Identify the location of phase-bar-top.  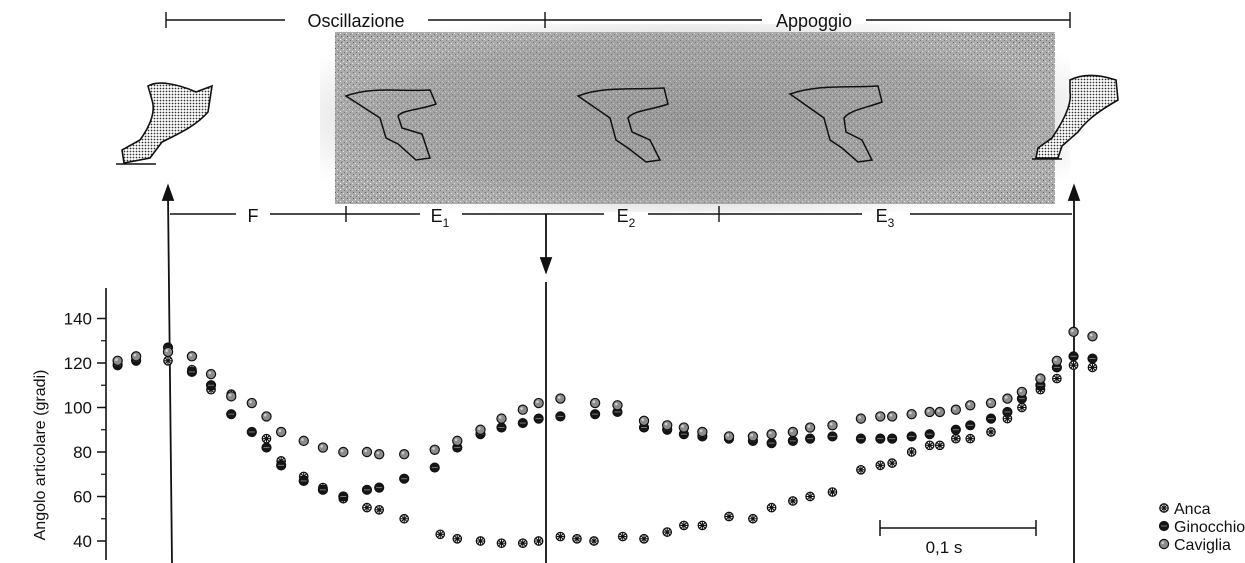
(618, 20).